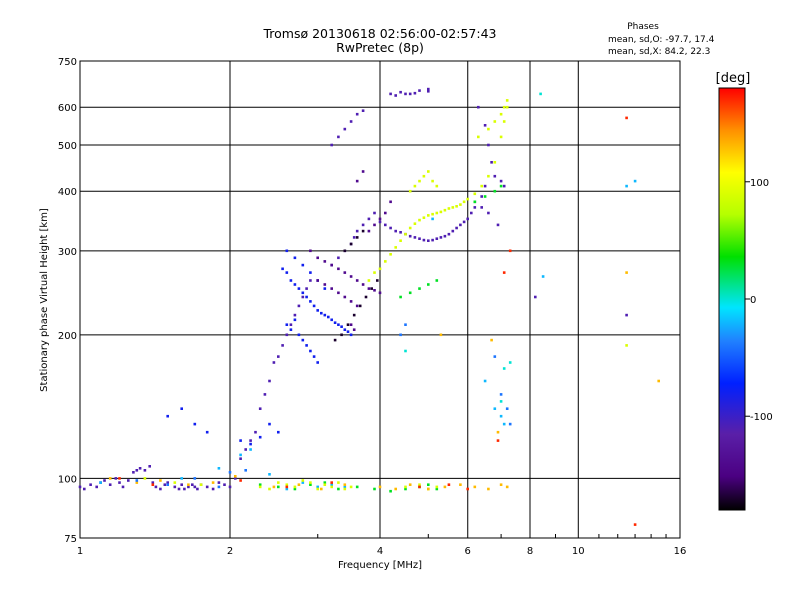  I want to click on y-tick-label: 100, so click(67, 479).